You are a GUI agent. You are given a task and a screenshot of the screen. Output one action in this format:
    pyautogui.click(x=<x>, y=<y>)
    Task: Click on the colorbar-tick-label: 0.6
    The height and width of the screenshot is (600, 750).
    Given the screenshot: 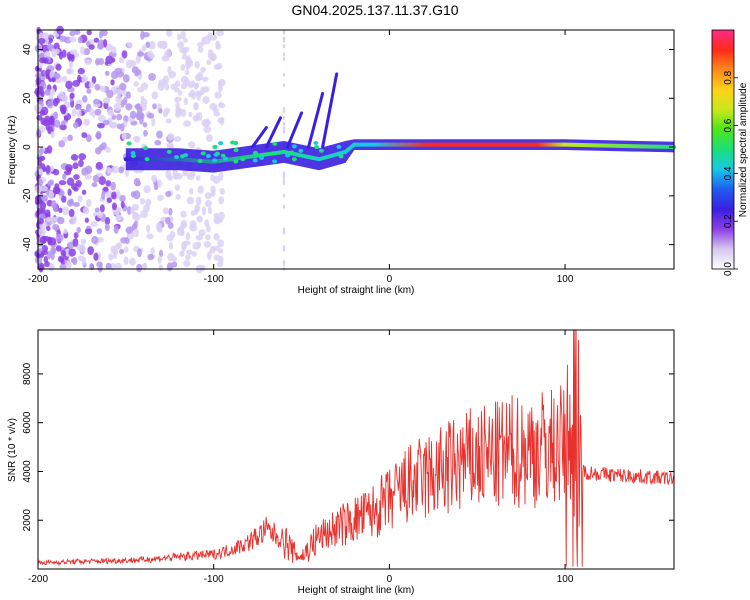 What is the action you would take?
    pyautogui.click(x=728, y=125)
    